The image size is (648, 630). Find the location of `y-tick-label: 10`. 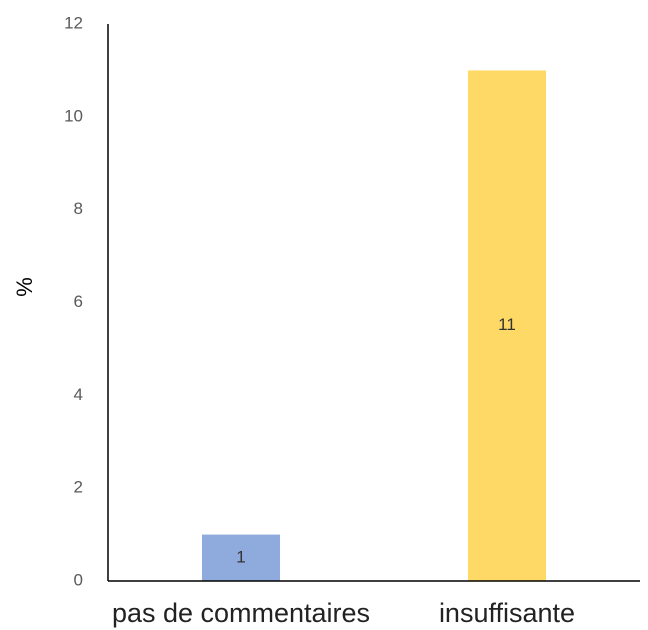

y-tick-label: 10 is located at coordinates (73, 115).